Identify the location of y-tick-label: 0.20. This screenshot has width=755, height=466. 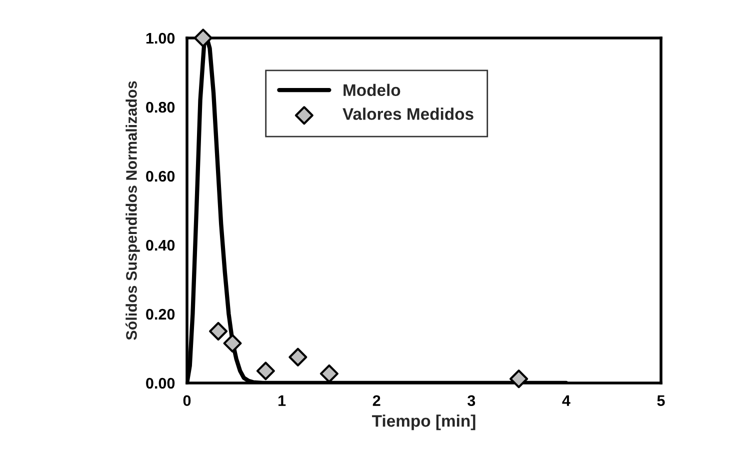
(160, 314).